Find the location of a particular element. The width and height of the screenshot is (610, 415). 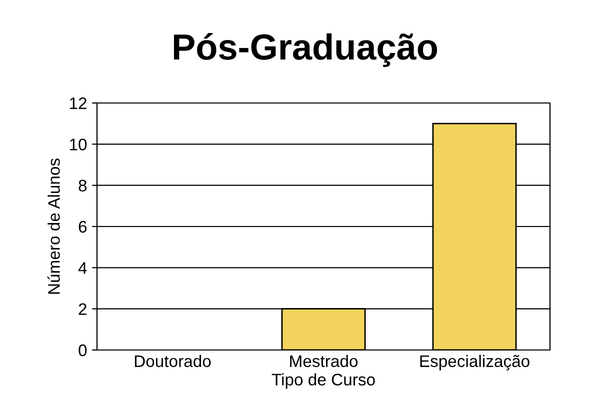

y-axis-title: Número de Alunos is located at coordinates (53, 226).